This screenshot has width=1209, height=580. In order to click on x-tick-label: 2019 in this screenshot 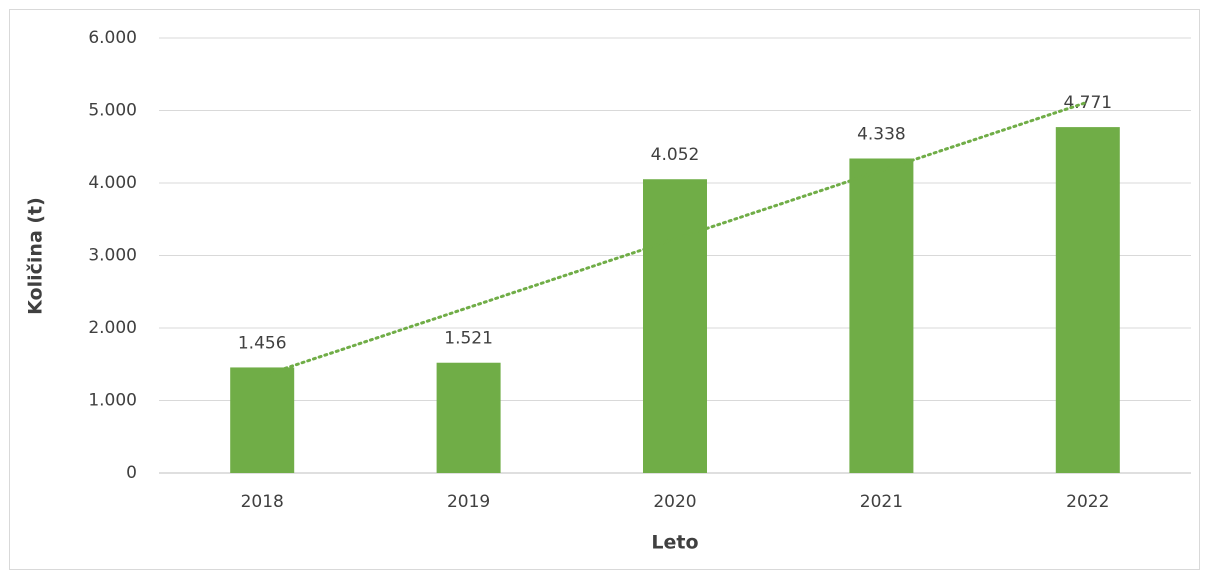, I will do `click(468, 502)`.